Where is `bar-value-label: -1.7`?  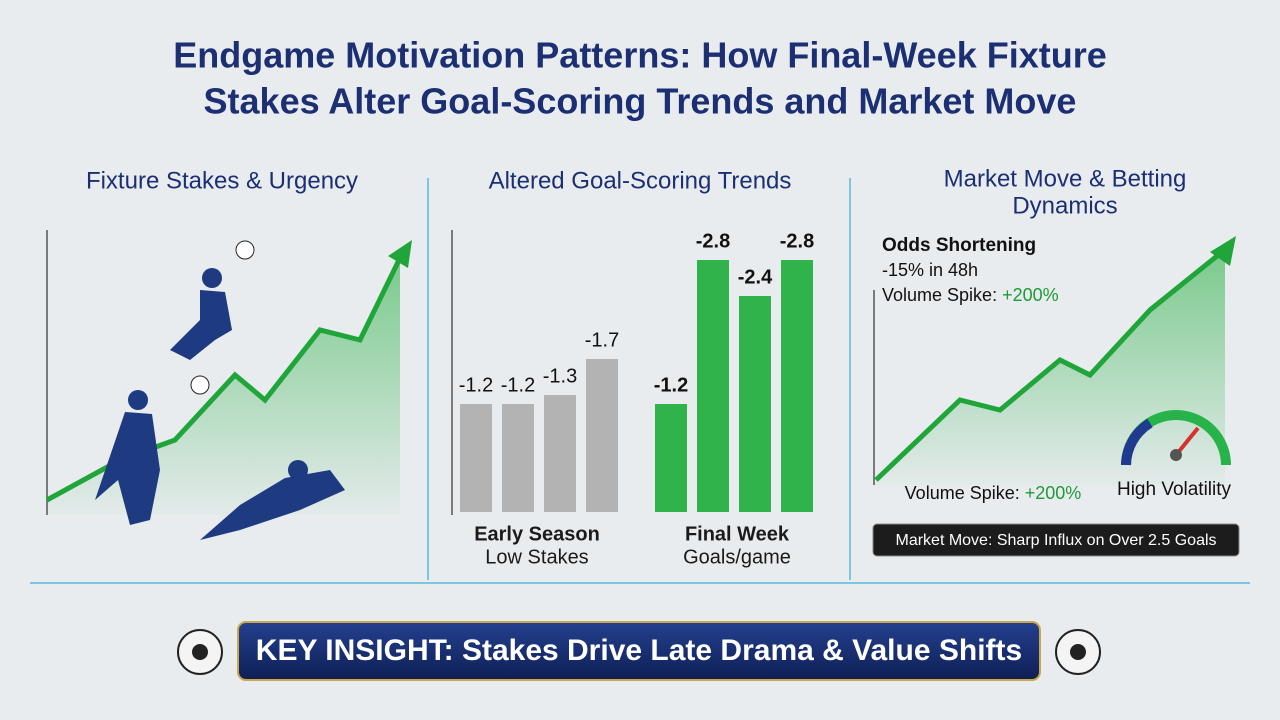 bar-value-label: -1.7 is located at coordinates (602, 340).